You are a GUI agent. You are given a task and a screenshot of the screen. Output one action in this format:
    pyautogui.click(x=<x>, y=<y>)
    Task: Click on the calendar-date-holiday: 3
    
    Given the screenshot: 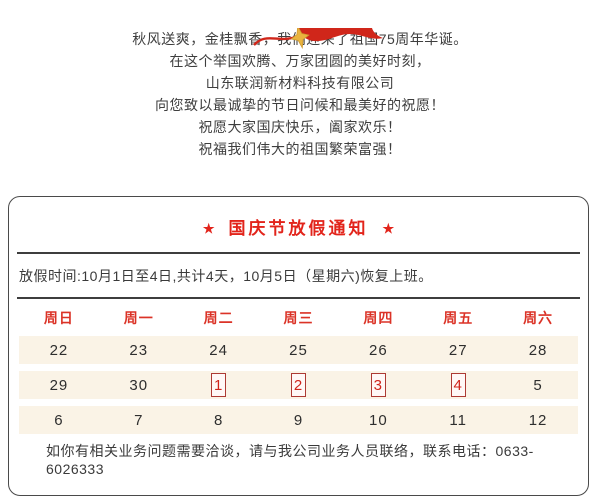 What is the action you would take?
    pyautogui.click(x=378, y=385)
    